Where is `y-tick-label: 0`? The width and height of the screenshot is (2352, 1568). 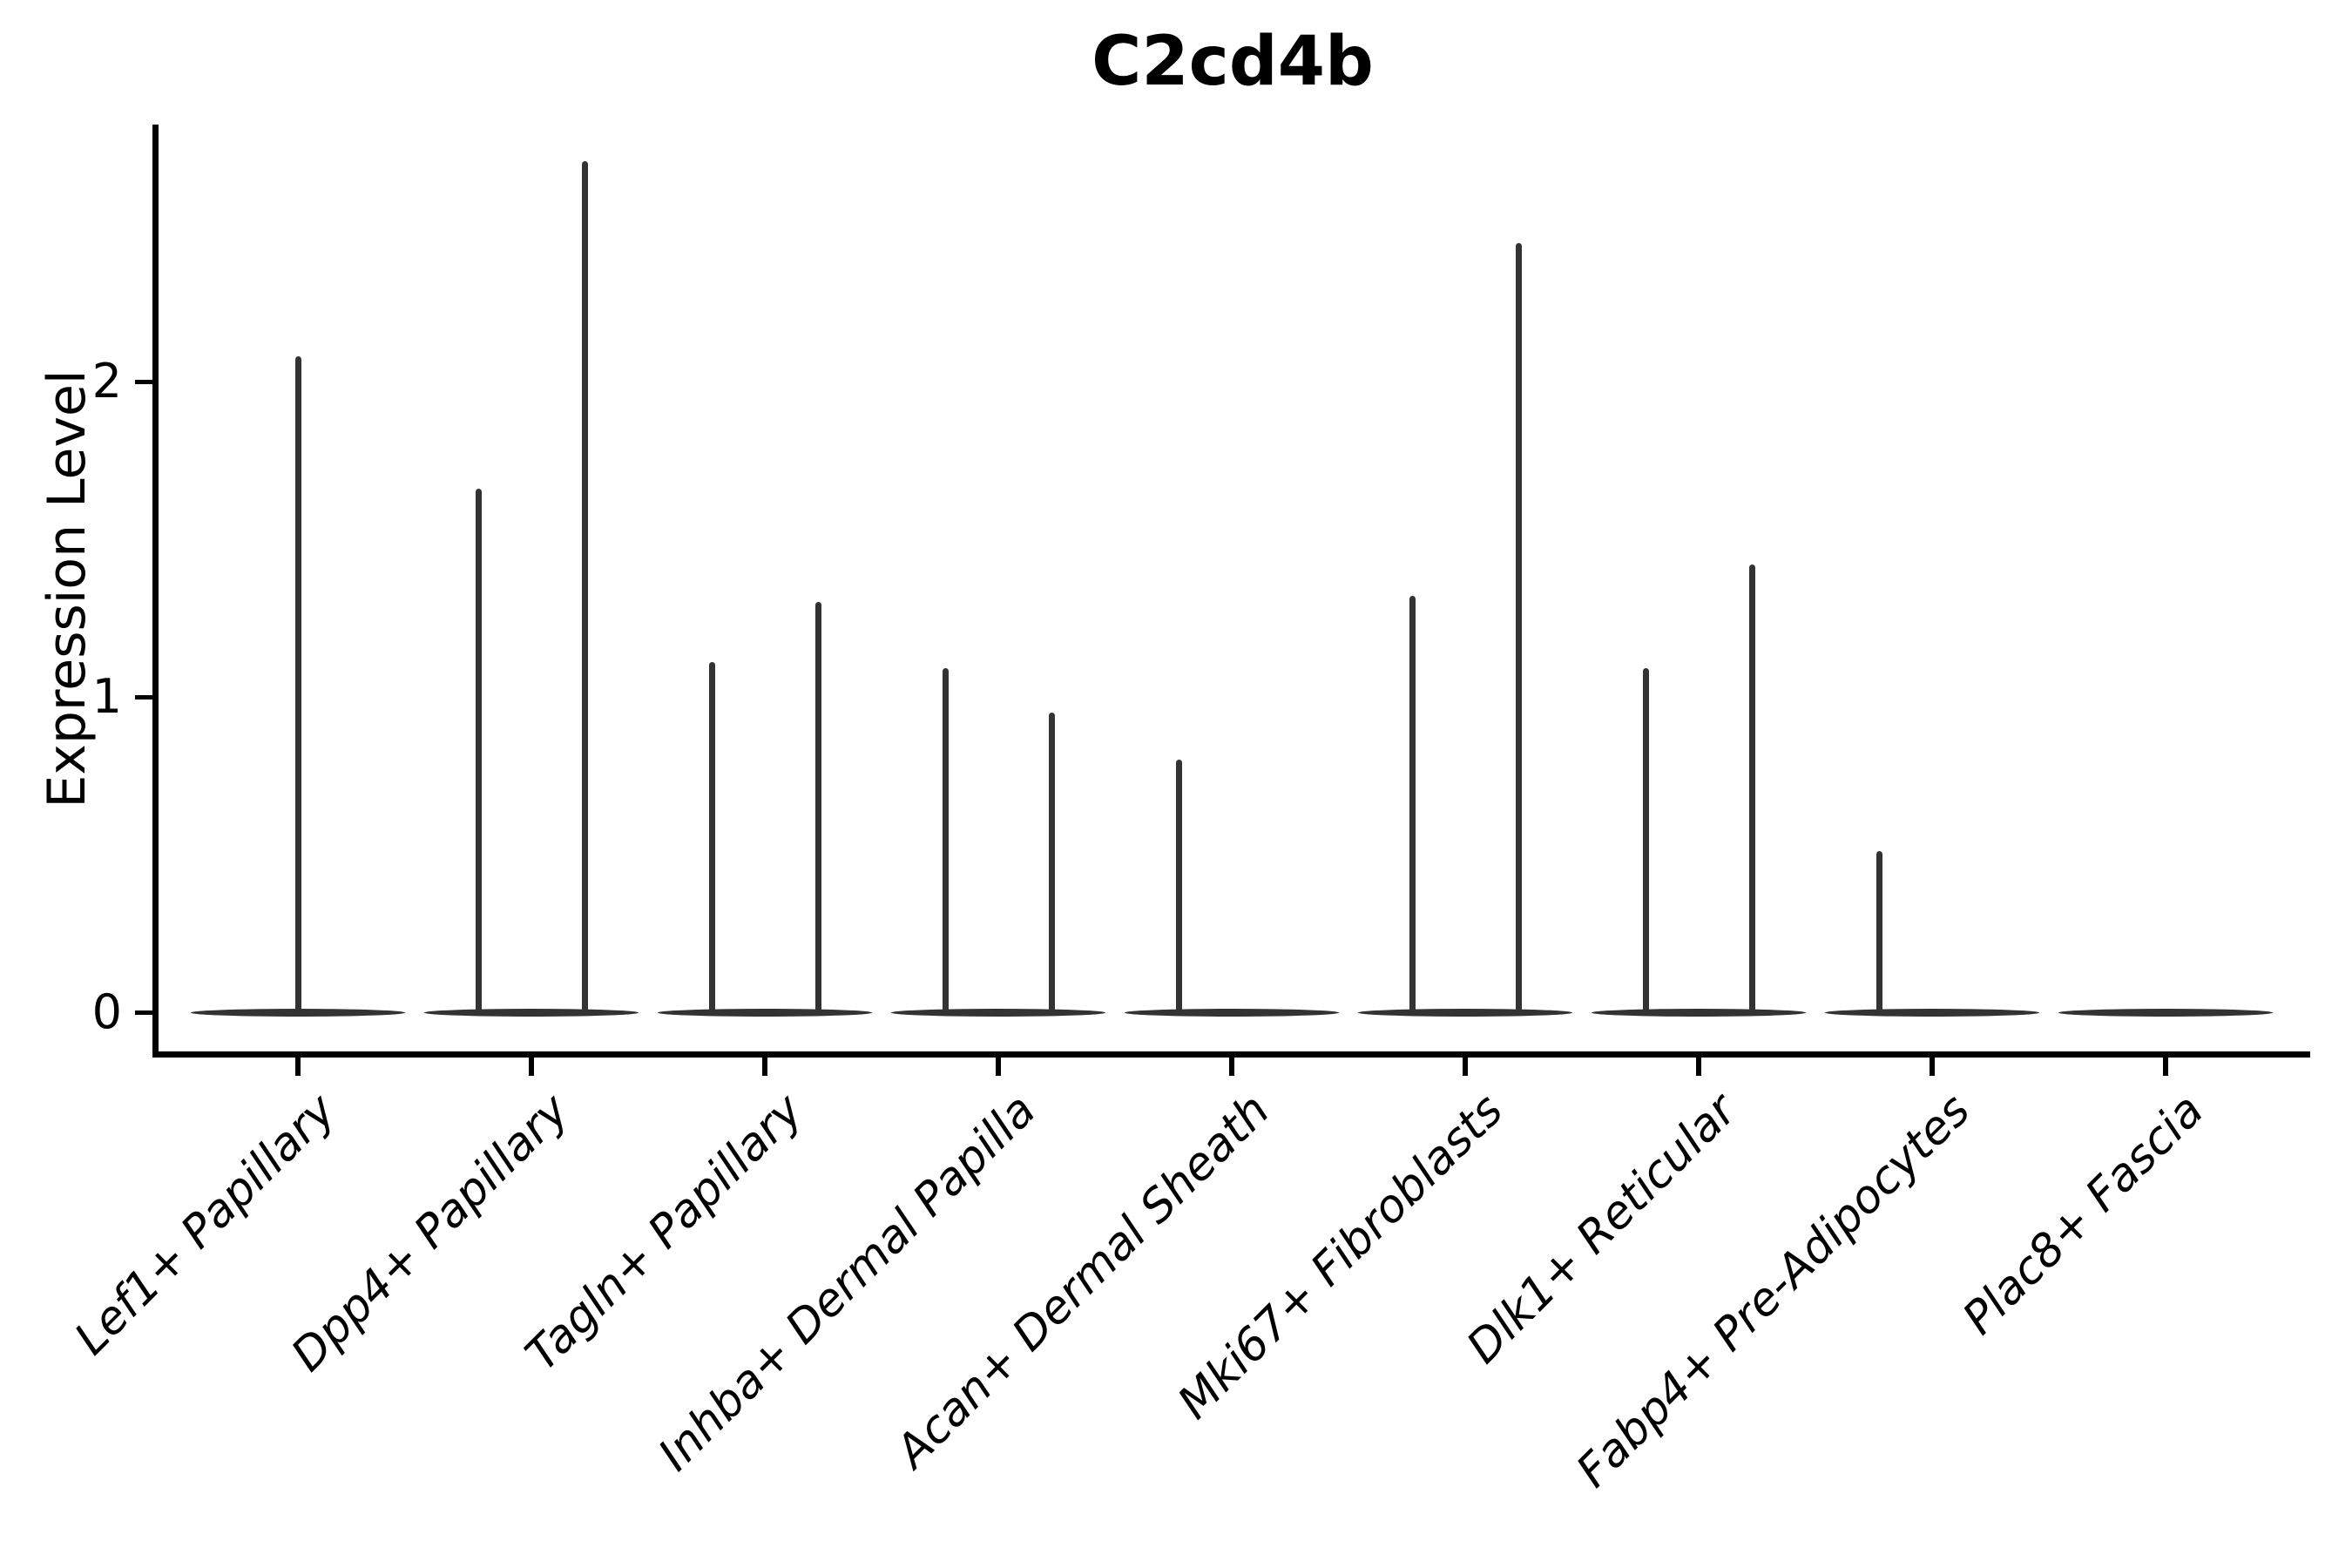 y-tick-label: 0 is located at coordinates (106, 1012).